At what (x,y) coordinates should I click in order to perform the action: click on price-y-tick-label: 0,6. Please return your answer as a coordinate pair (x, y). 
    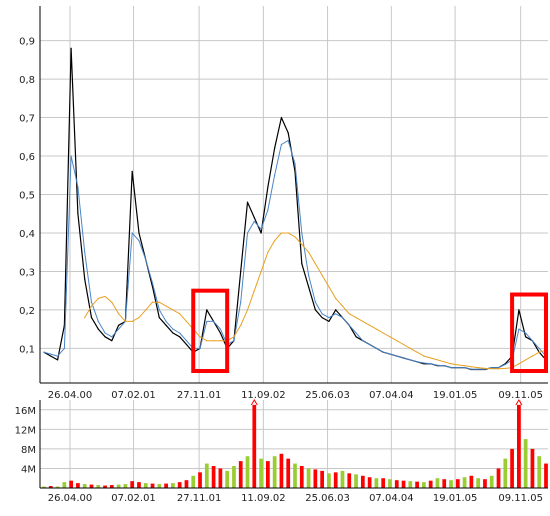
    Looking at the image, I should click on (27, 157).